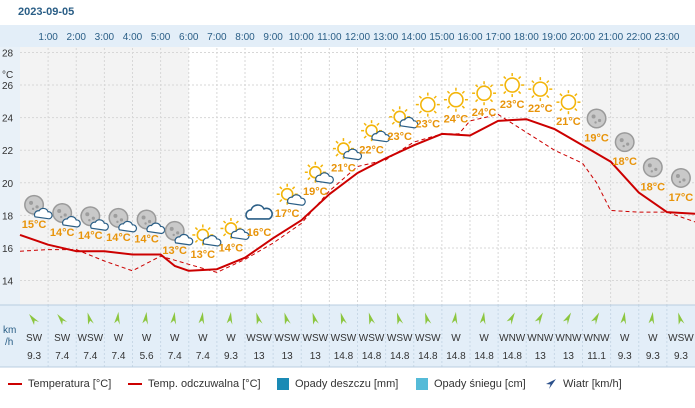 Image resolution: width=695 pixels, height=408 pixels. I want to click on cloud-icon, so click(259, 212).